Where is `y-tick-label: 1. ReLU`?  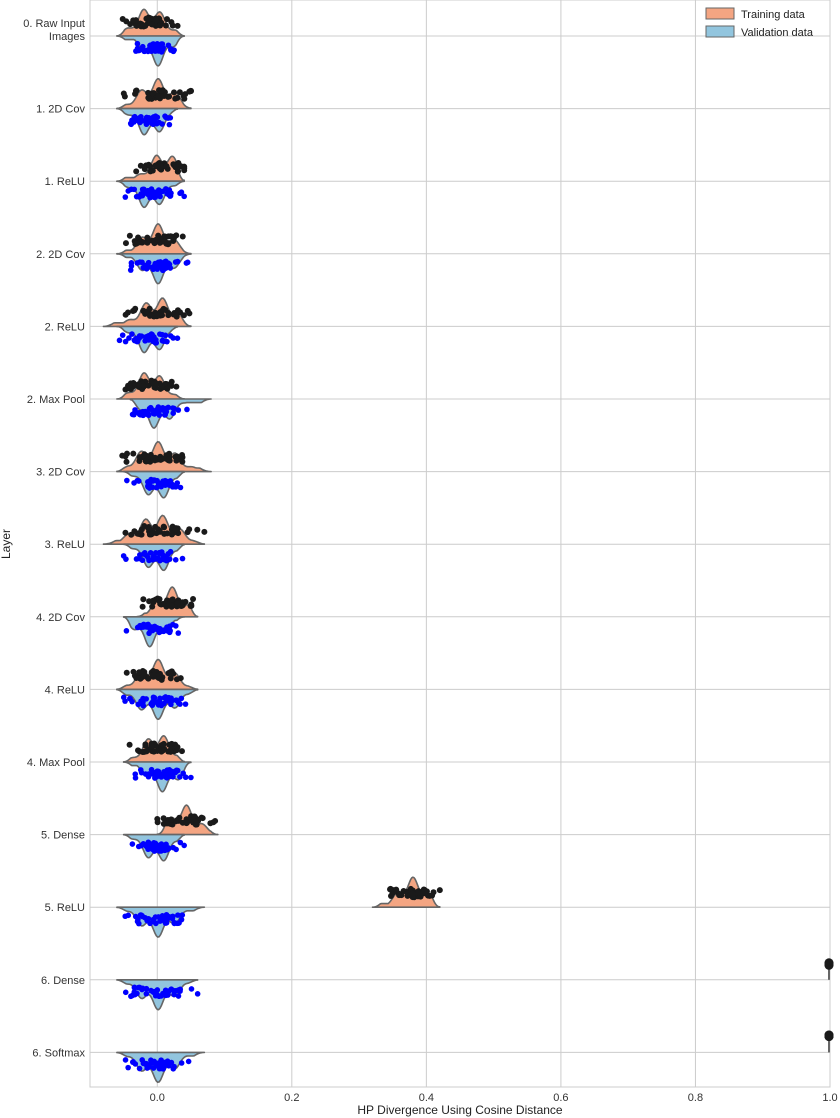 y-tick-label: 1. ReLU is located at coordinates (65, 182).